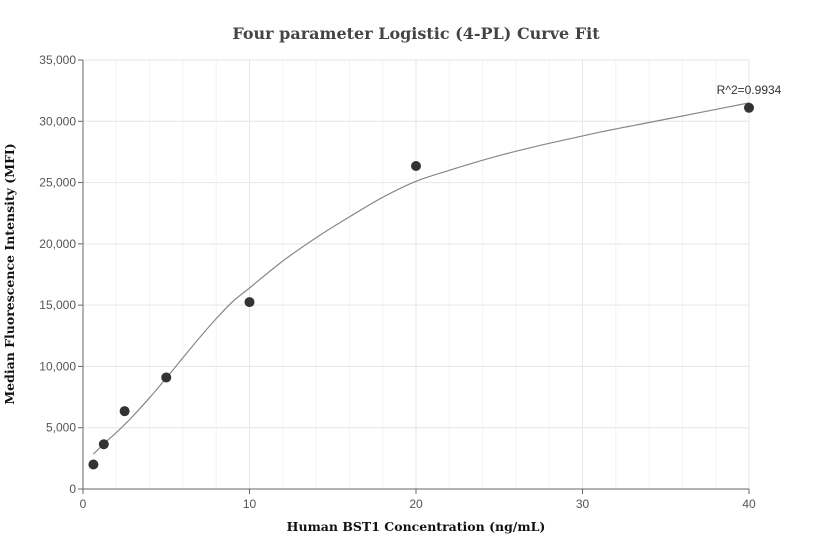 The width and height of the screenshot is (832, 560). What do you see at coordinates (749, 504) in the screenshot?
I see `x-tick-label: 40` at bounding box center [749, 504].